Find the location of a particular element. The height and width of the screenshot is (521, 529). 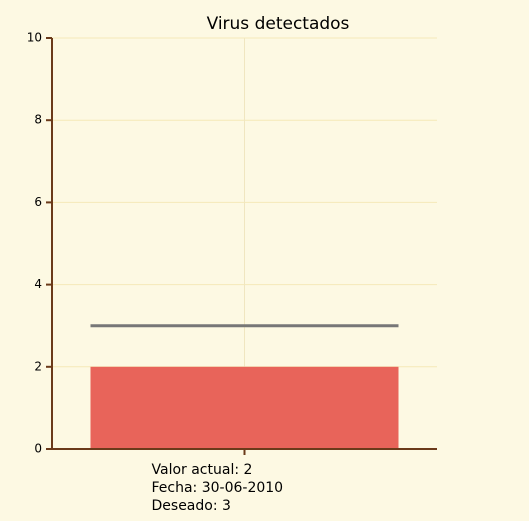

y-tick-label: 0 is located at coordinates (38, 449).